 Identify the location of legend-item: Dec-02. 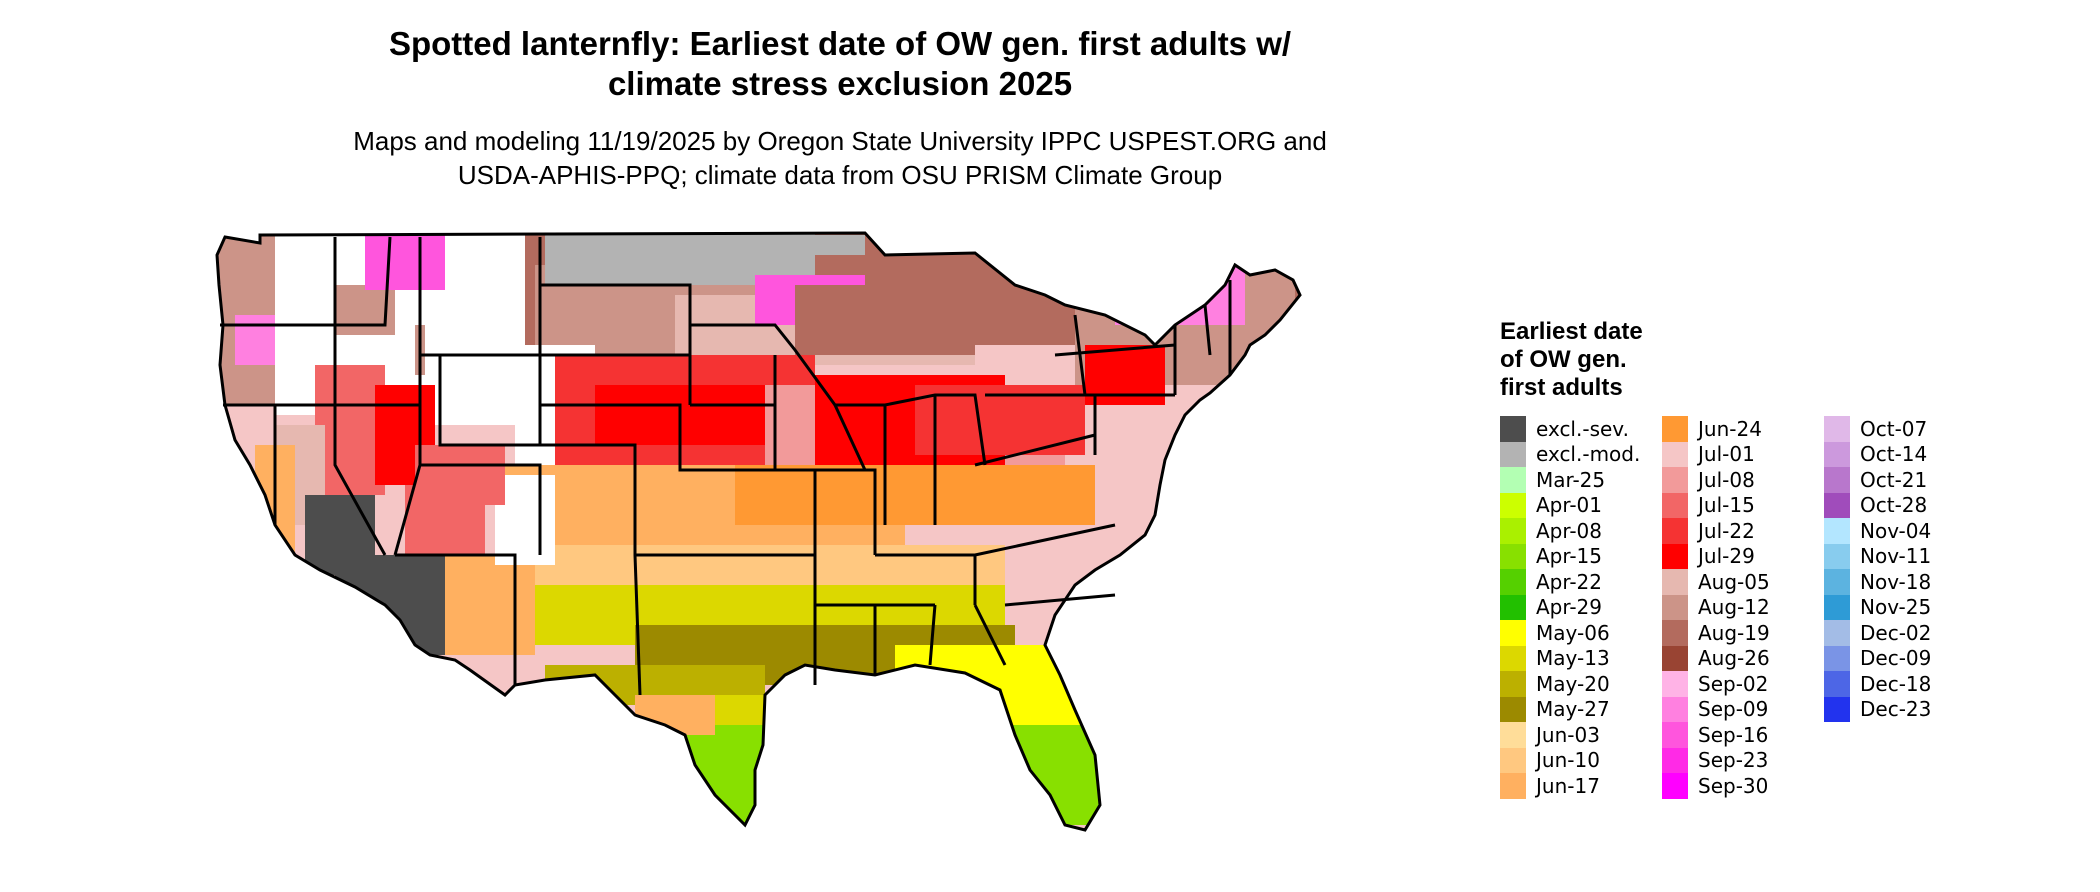
(1905, 633).